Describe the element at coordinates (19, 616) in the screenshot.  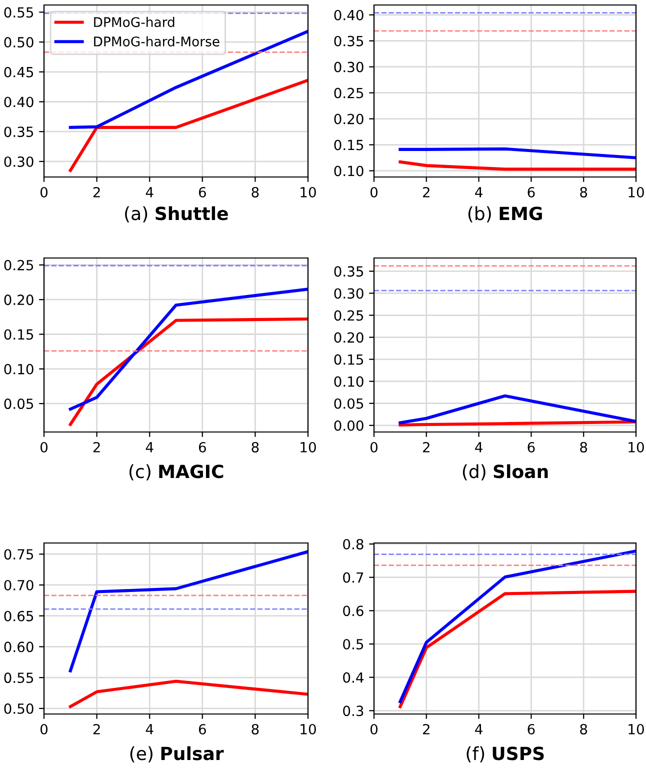
I see `y-tick-label: 0.65` at that location.